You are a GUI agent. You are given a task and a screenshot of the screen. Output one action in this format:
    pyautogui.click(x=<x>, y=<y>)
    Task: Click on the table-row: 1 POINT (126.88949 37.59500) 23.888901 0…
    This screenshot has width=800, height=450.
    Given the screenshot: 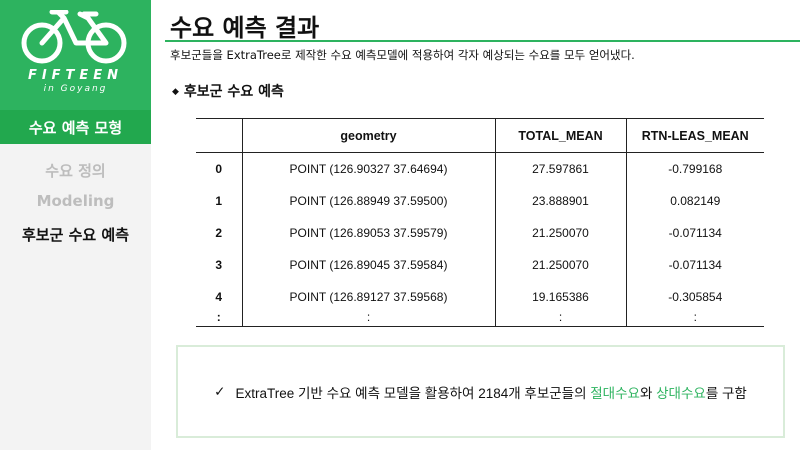 What is the action you would take?
    pyautogui.click(x=480, y=200)
    